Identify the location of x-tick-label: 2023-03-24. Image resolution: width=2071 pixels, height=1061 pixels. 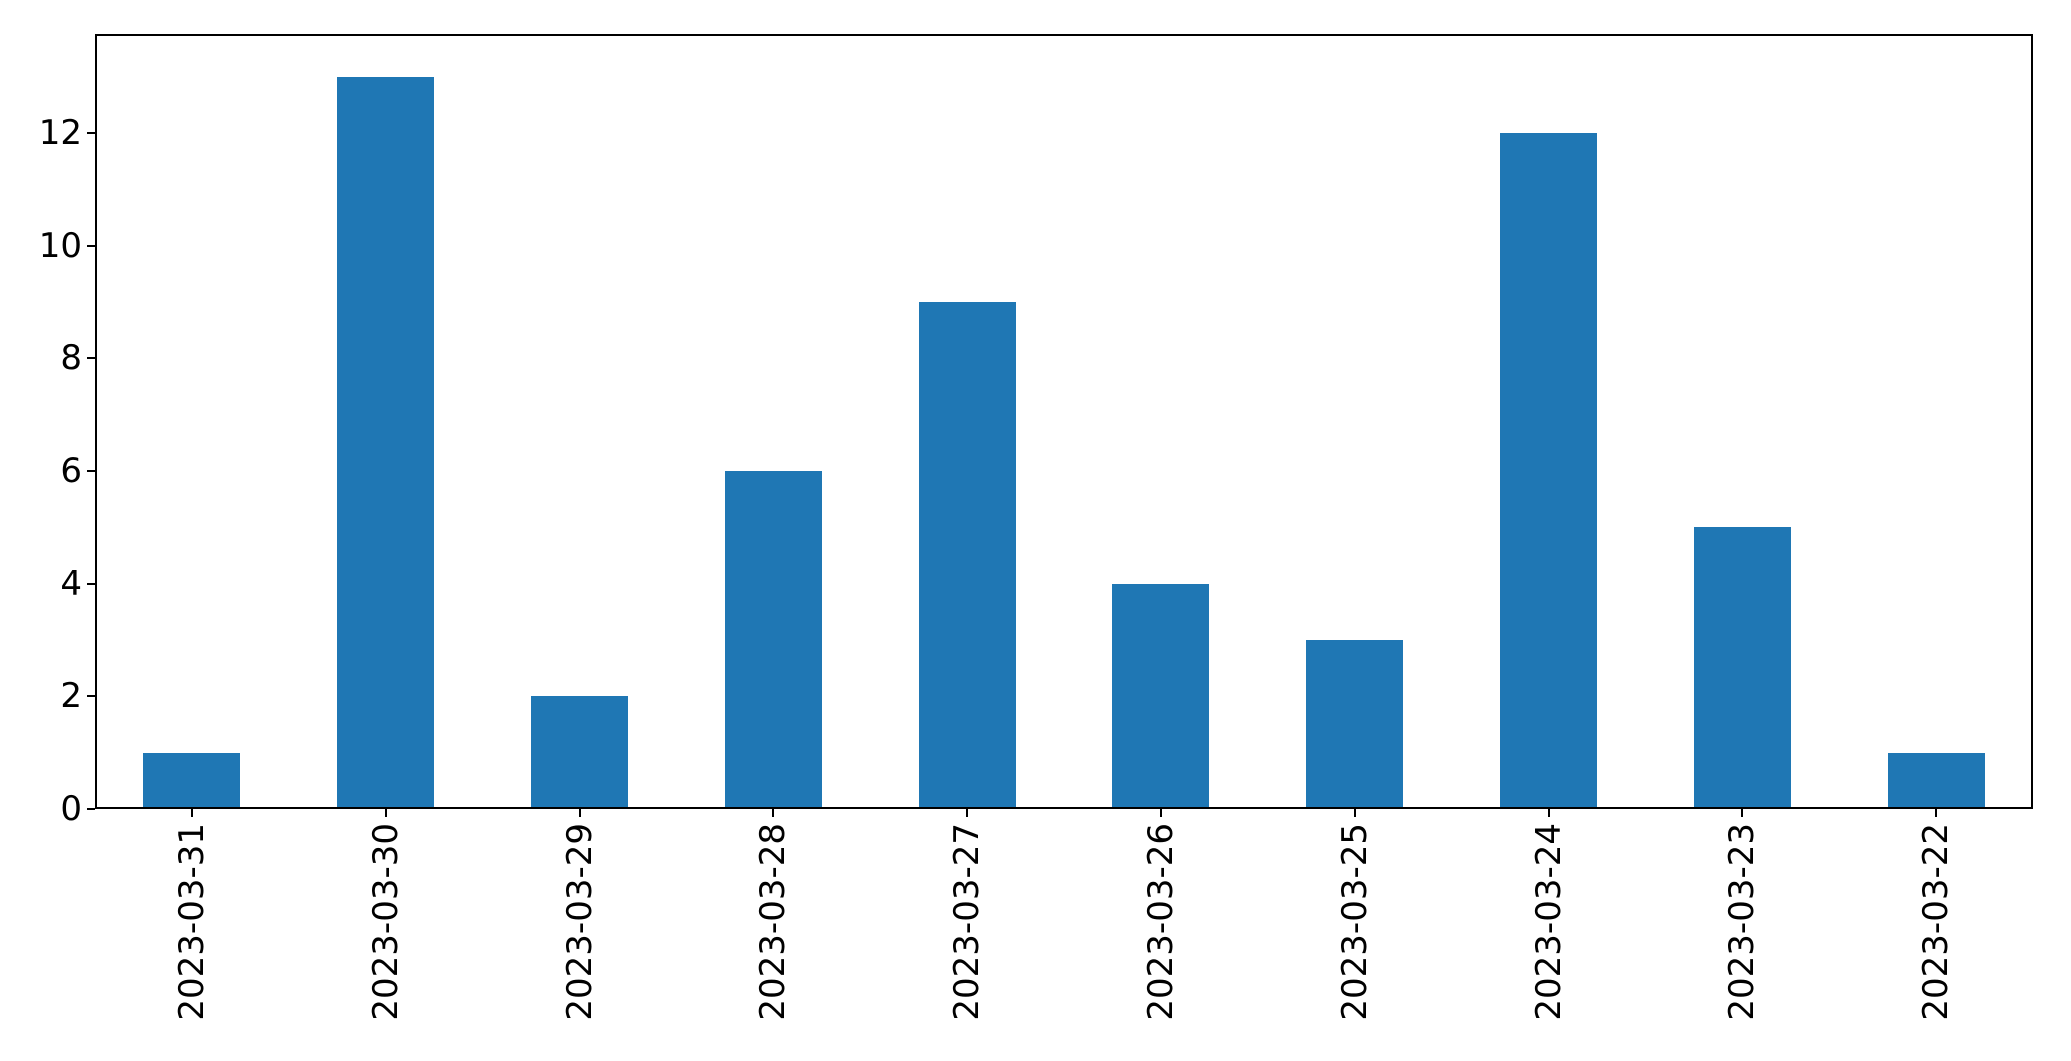
(1548, 922).